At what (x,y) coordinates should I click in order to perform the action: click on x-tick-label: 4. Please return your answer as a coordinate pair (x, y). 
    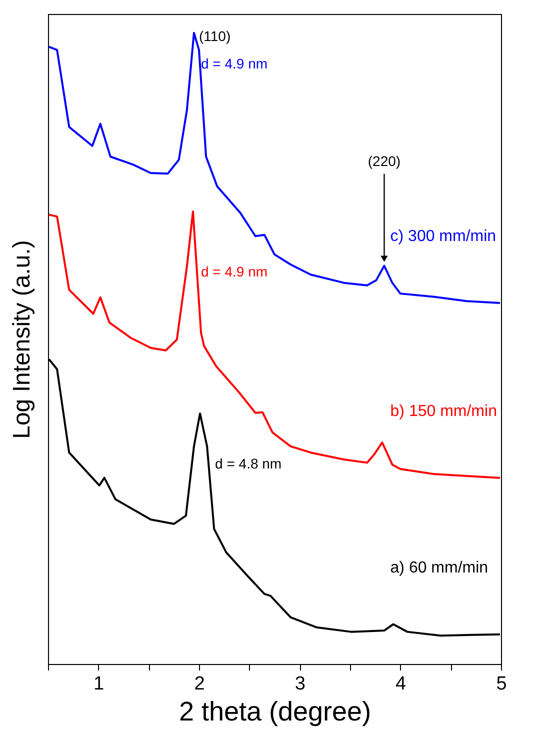
    Looking at the image, I should click on (401, 684).